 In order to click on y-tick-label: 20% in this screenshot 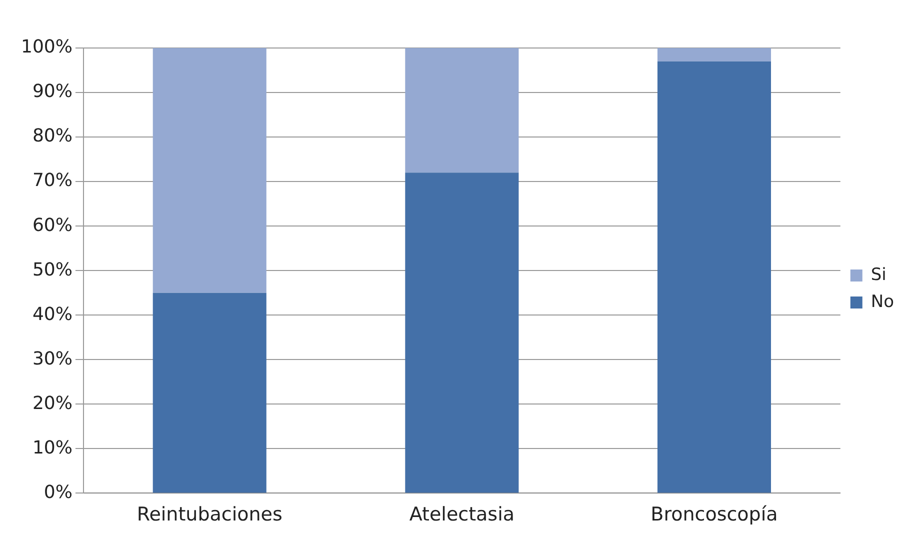, I will do `click(52, 403)`.